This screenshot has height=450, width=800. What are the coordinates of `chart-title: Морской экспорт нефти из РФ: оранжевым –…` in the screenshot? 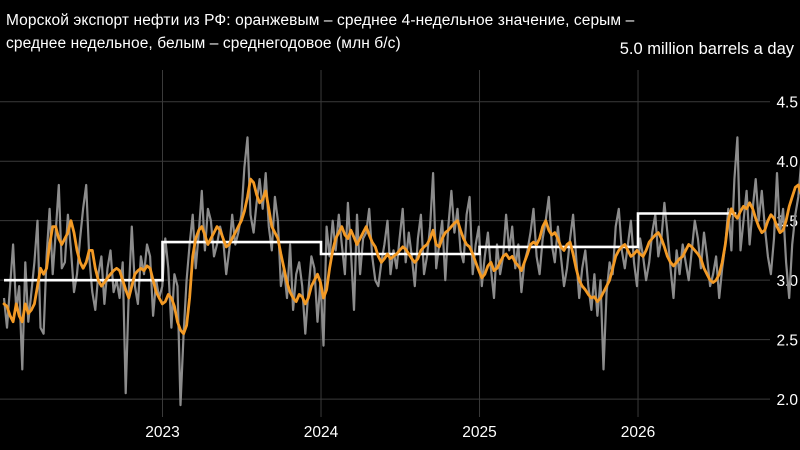 It's located at (320, 32).